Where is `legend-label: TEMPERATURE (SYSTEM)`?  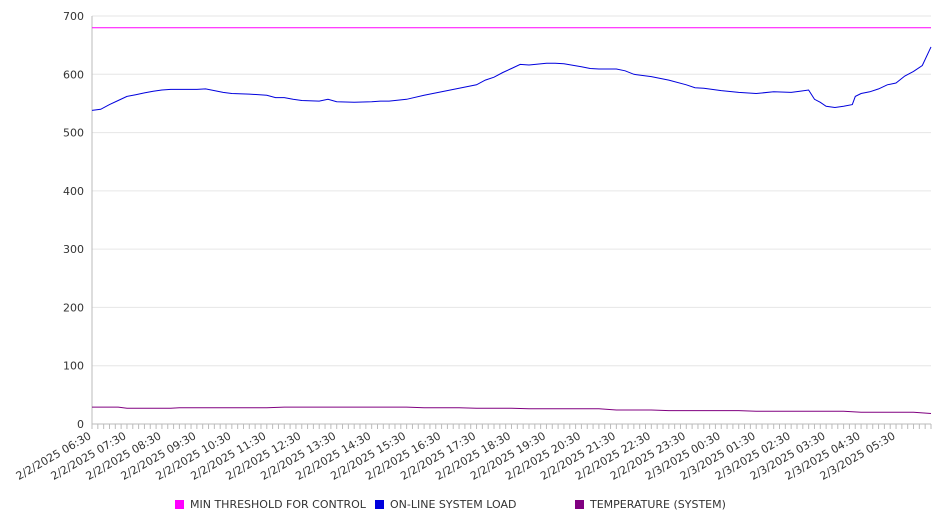 legend-label: TEMPERATURE (SYSTEM) is located at coordinates (658, 504).